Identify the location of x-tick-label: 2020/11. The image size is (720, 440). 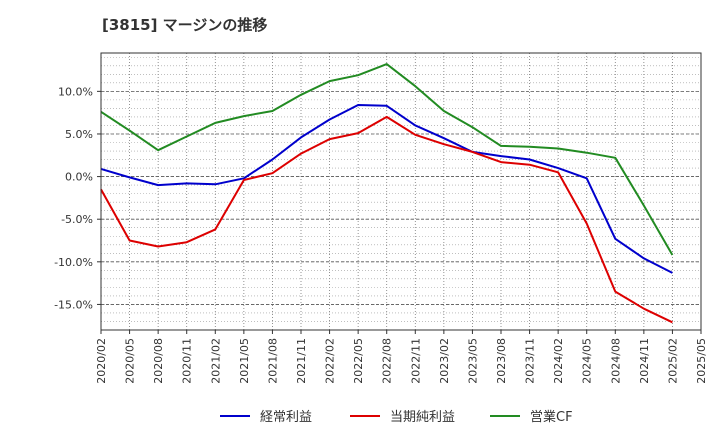
(187, 361).